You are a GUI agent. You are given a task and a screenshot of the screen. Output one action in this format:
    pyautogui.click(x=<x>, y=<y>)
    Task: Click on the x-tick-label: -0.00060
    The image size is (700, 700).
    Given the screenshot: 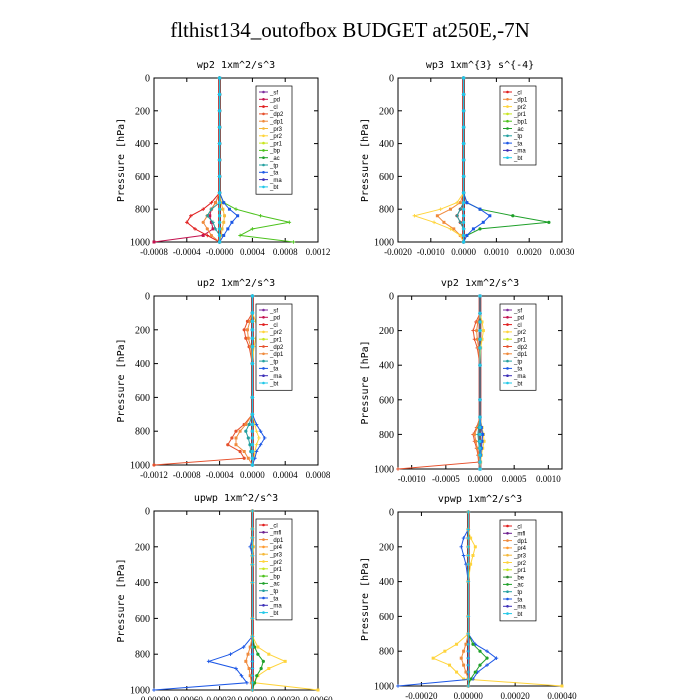 What is the action you would take?
    pyautogui.click(x=187, y=697)
    